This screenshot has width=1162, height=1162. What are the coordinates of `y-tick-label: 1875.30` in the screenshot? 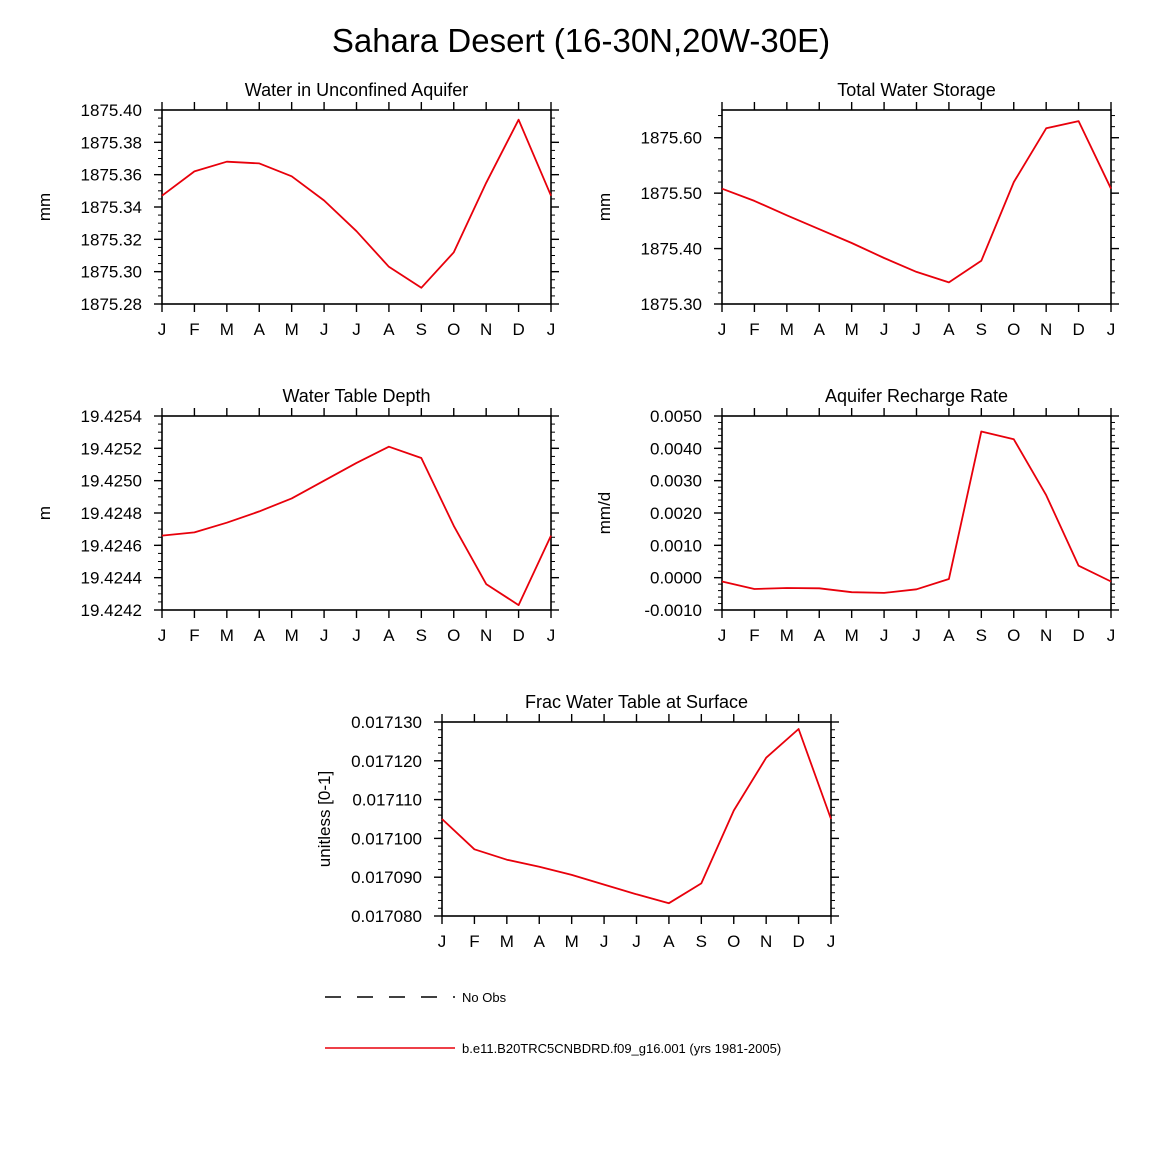 It's located at (671, 304).